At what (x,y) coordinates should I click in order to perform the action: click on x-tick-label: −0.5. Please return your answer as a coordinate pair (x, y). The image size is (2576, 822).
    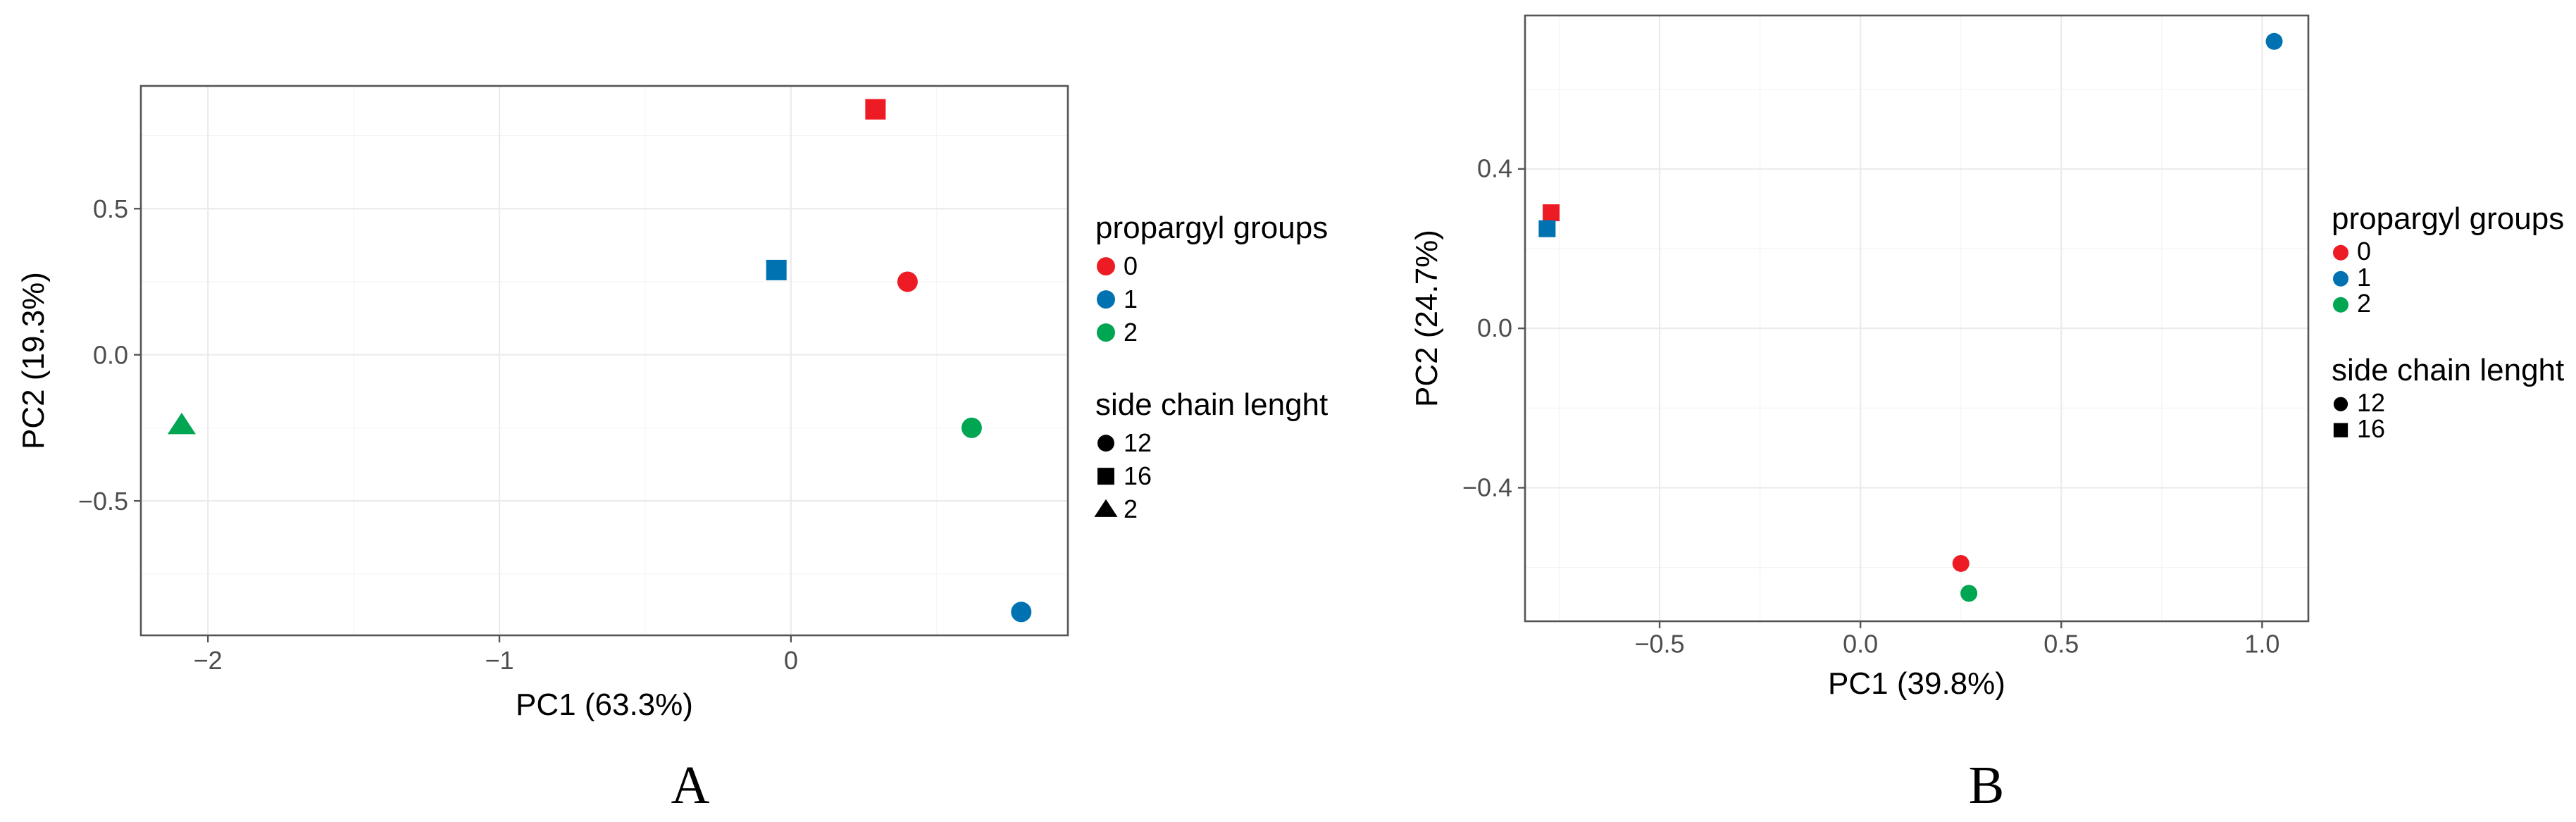
    Looking at the image, I should click on (1659, 644).